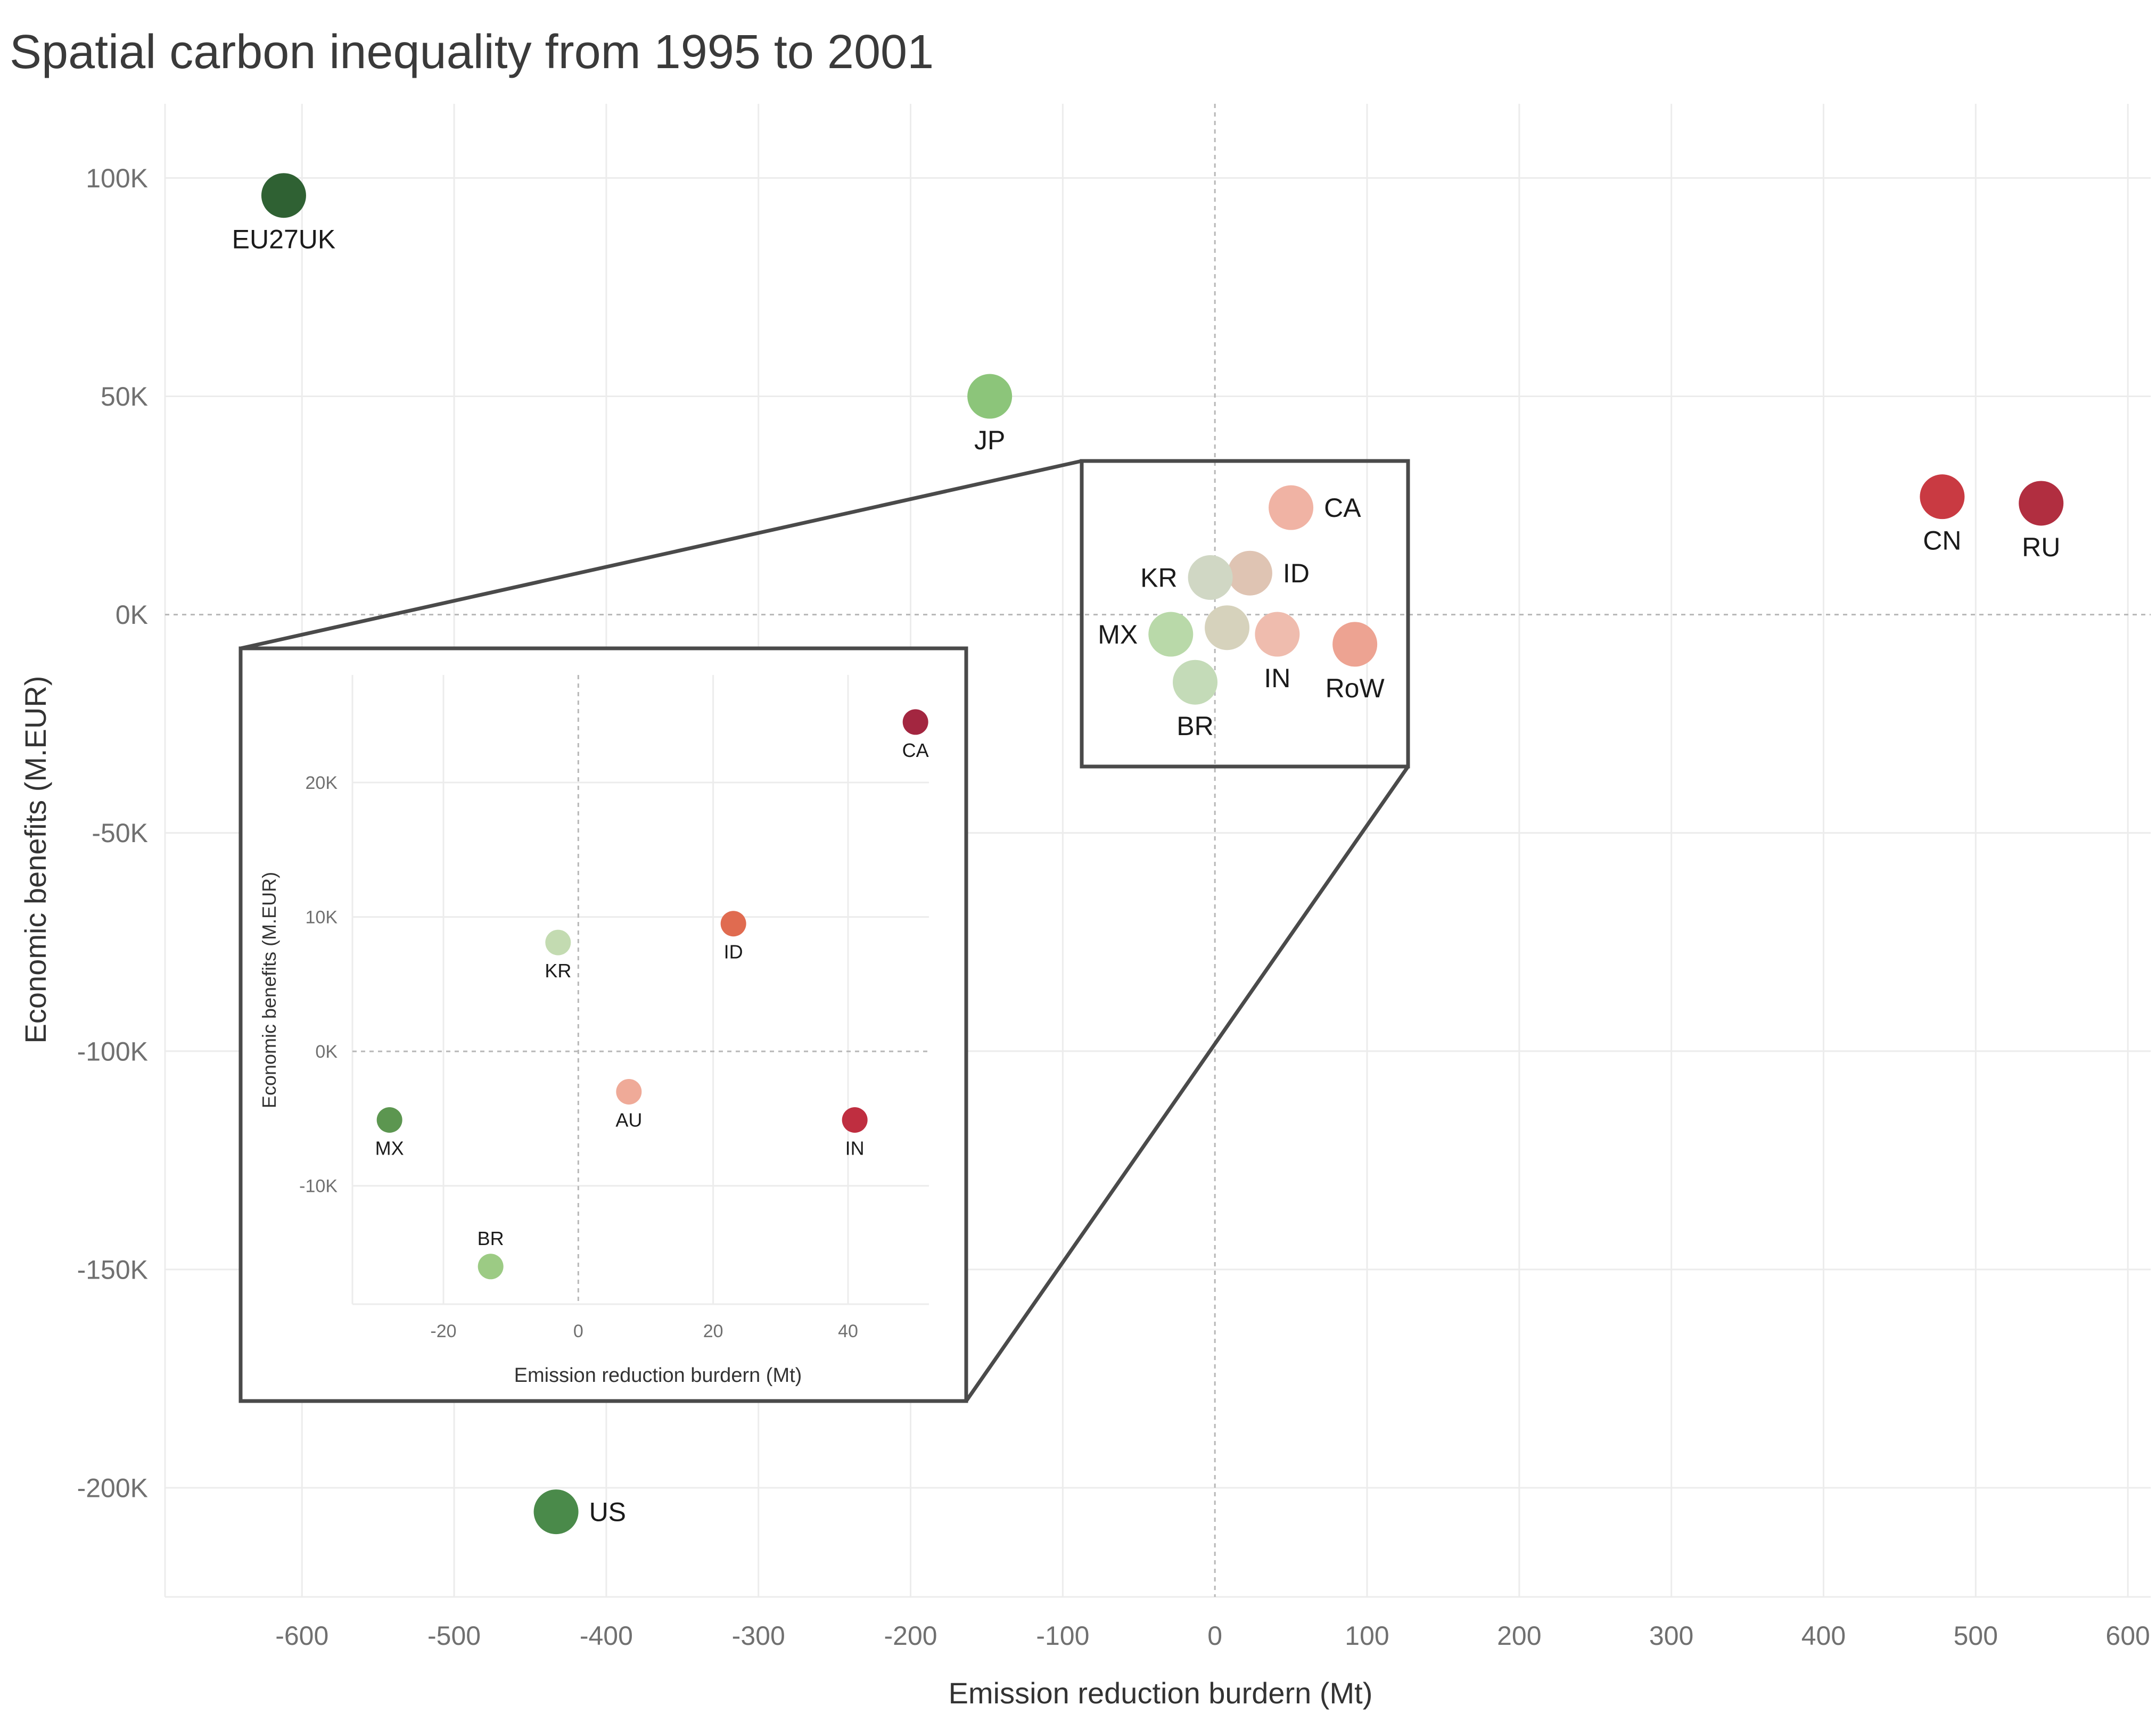  I want to click on main-y-tick-label: 50K, so click(124, 396).